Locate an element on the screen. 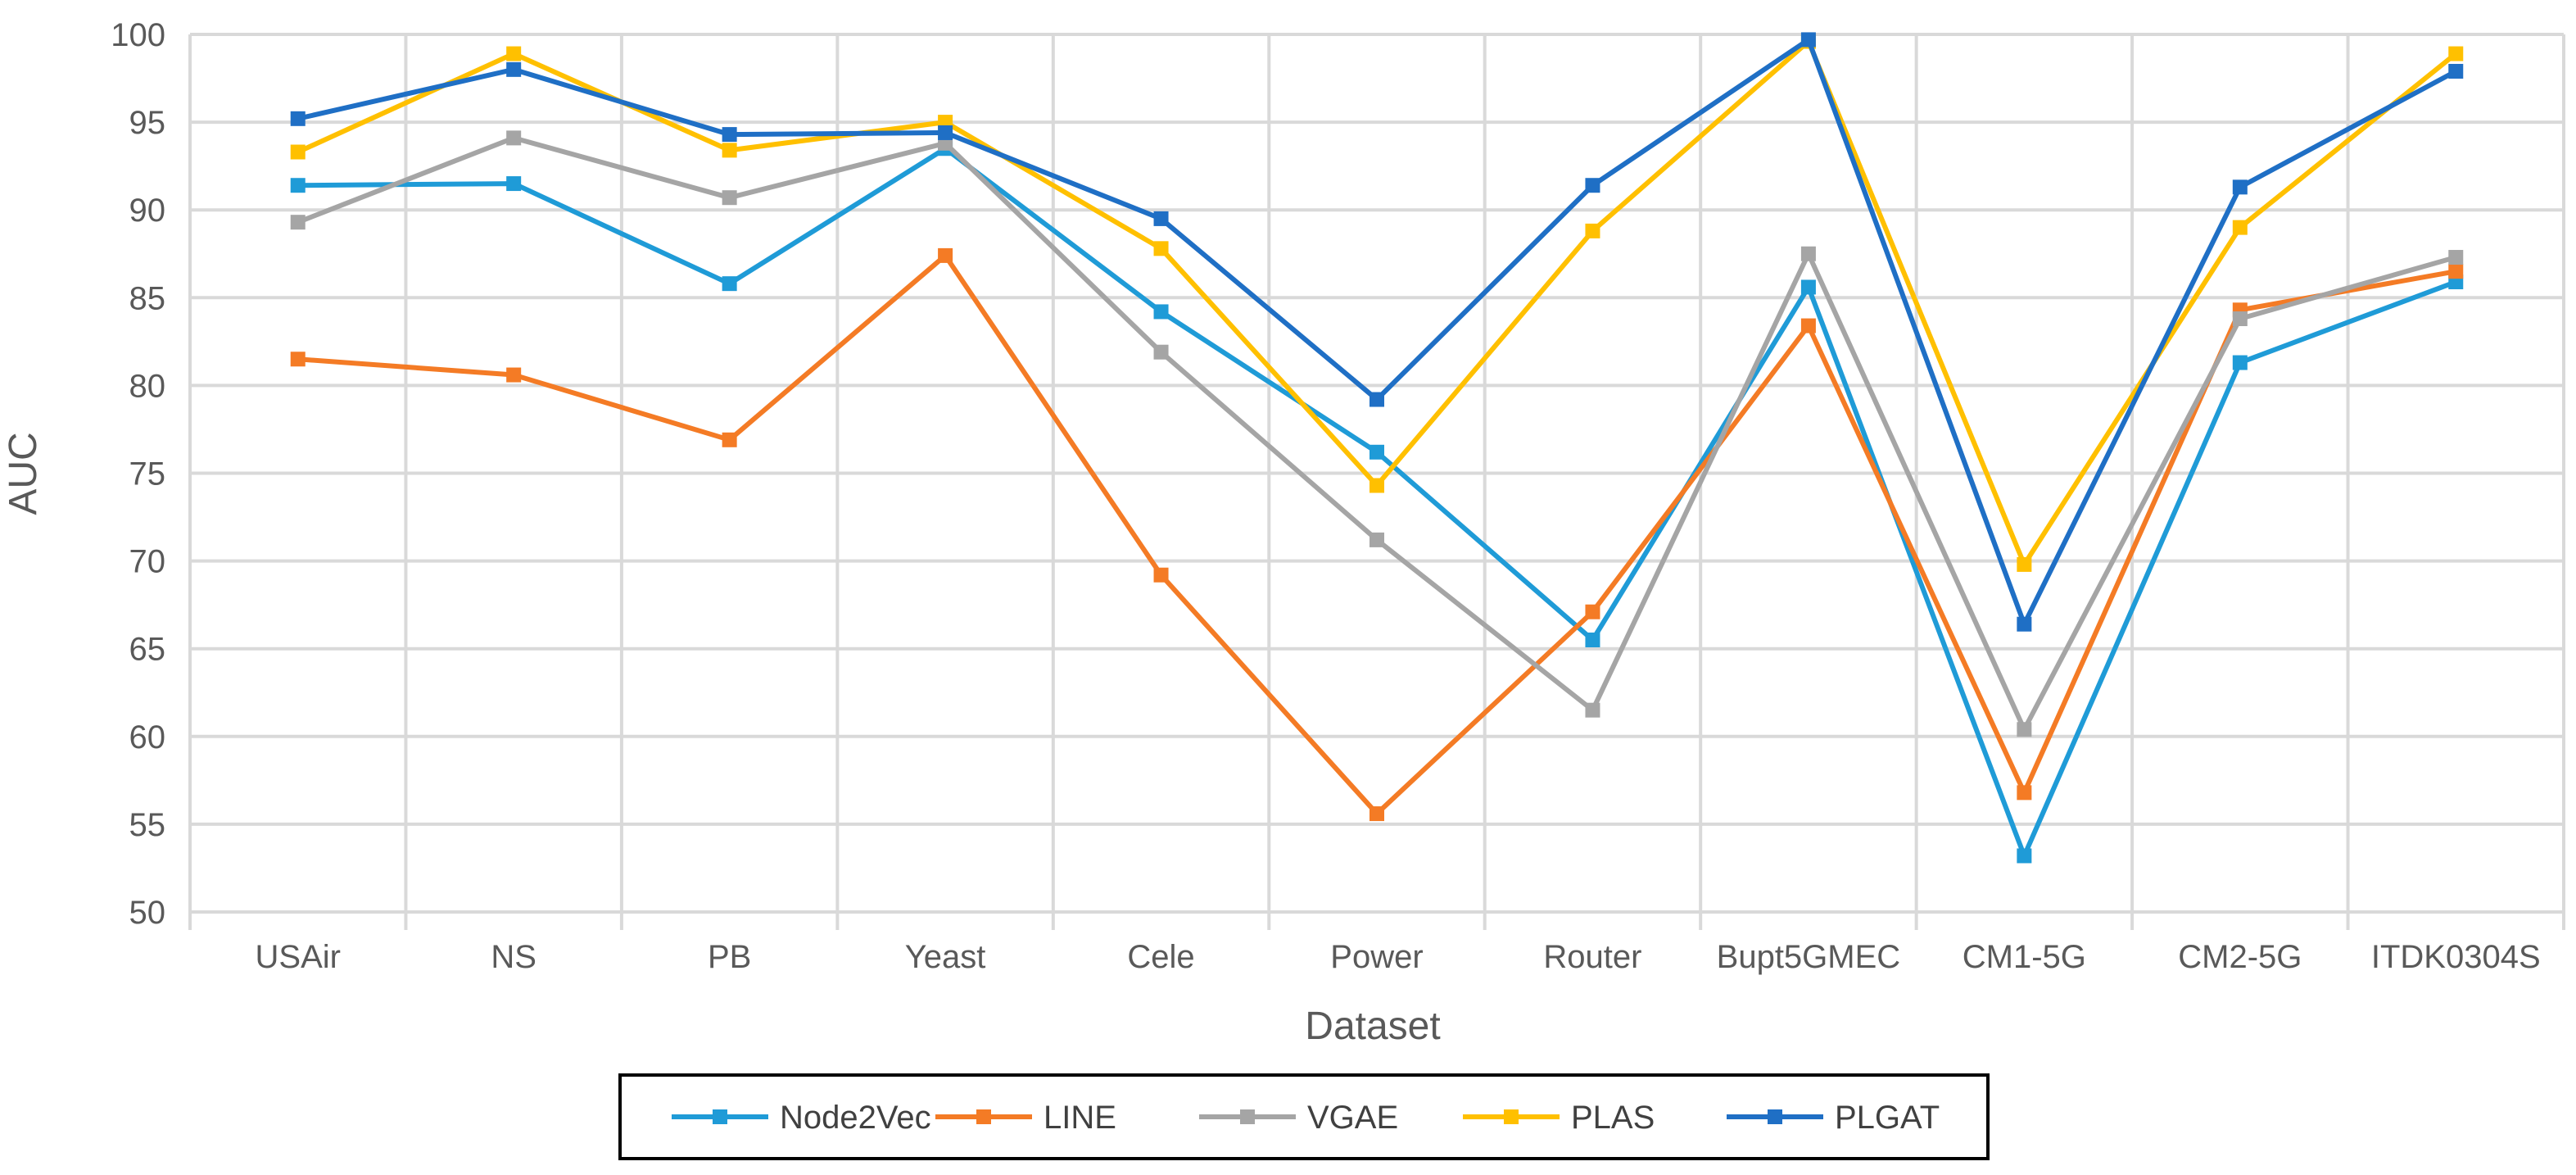  y-tick-label: 85 is located at coordinates (147, 298).